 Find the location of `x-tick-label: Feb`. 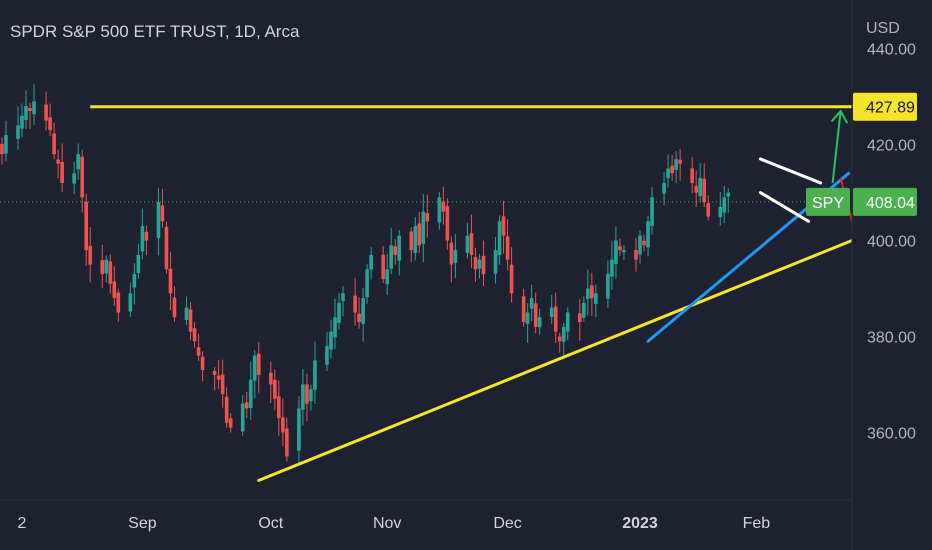

x-tick-label: Feb is located at coordinates (757, 523).